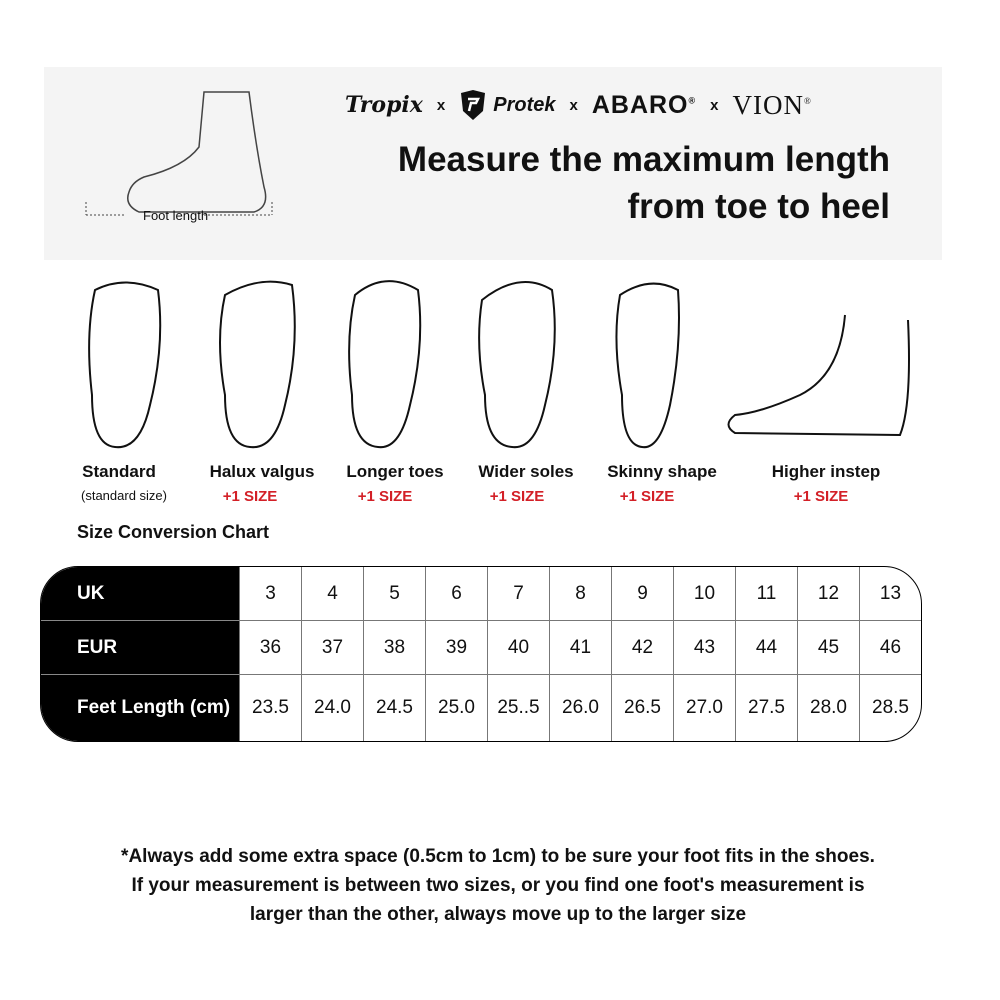 The width and height of the screenshot is (1000, 1000). I want to click on foot-type-halux: Halux valgus, so click(262, 471).